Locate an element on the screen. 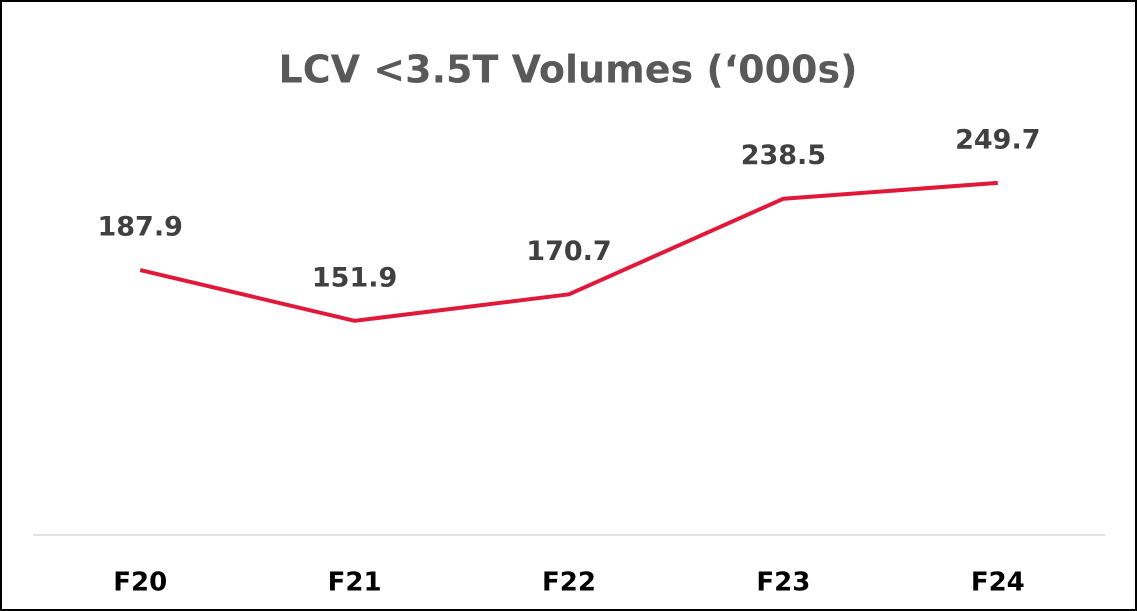  data-label: 151.9 is located at coordinates (354, 277).